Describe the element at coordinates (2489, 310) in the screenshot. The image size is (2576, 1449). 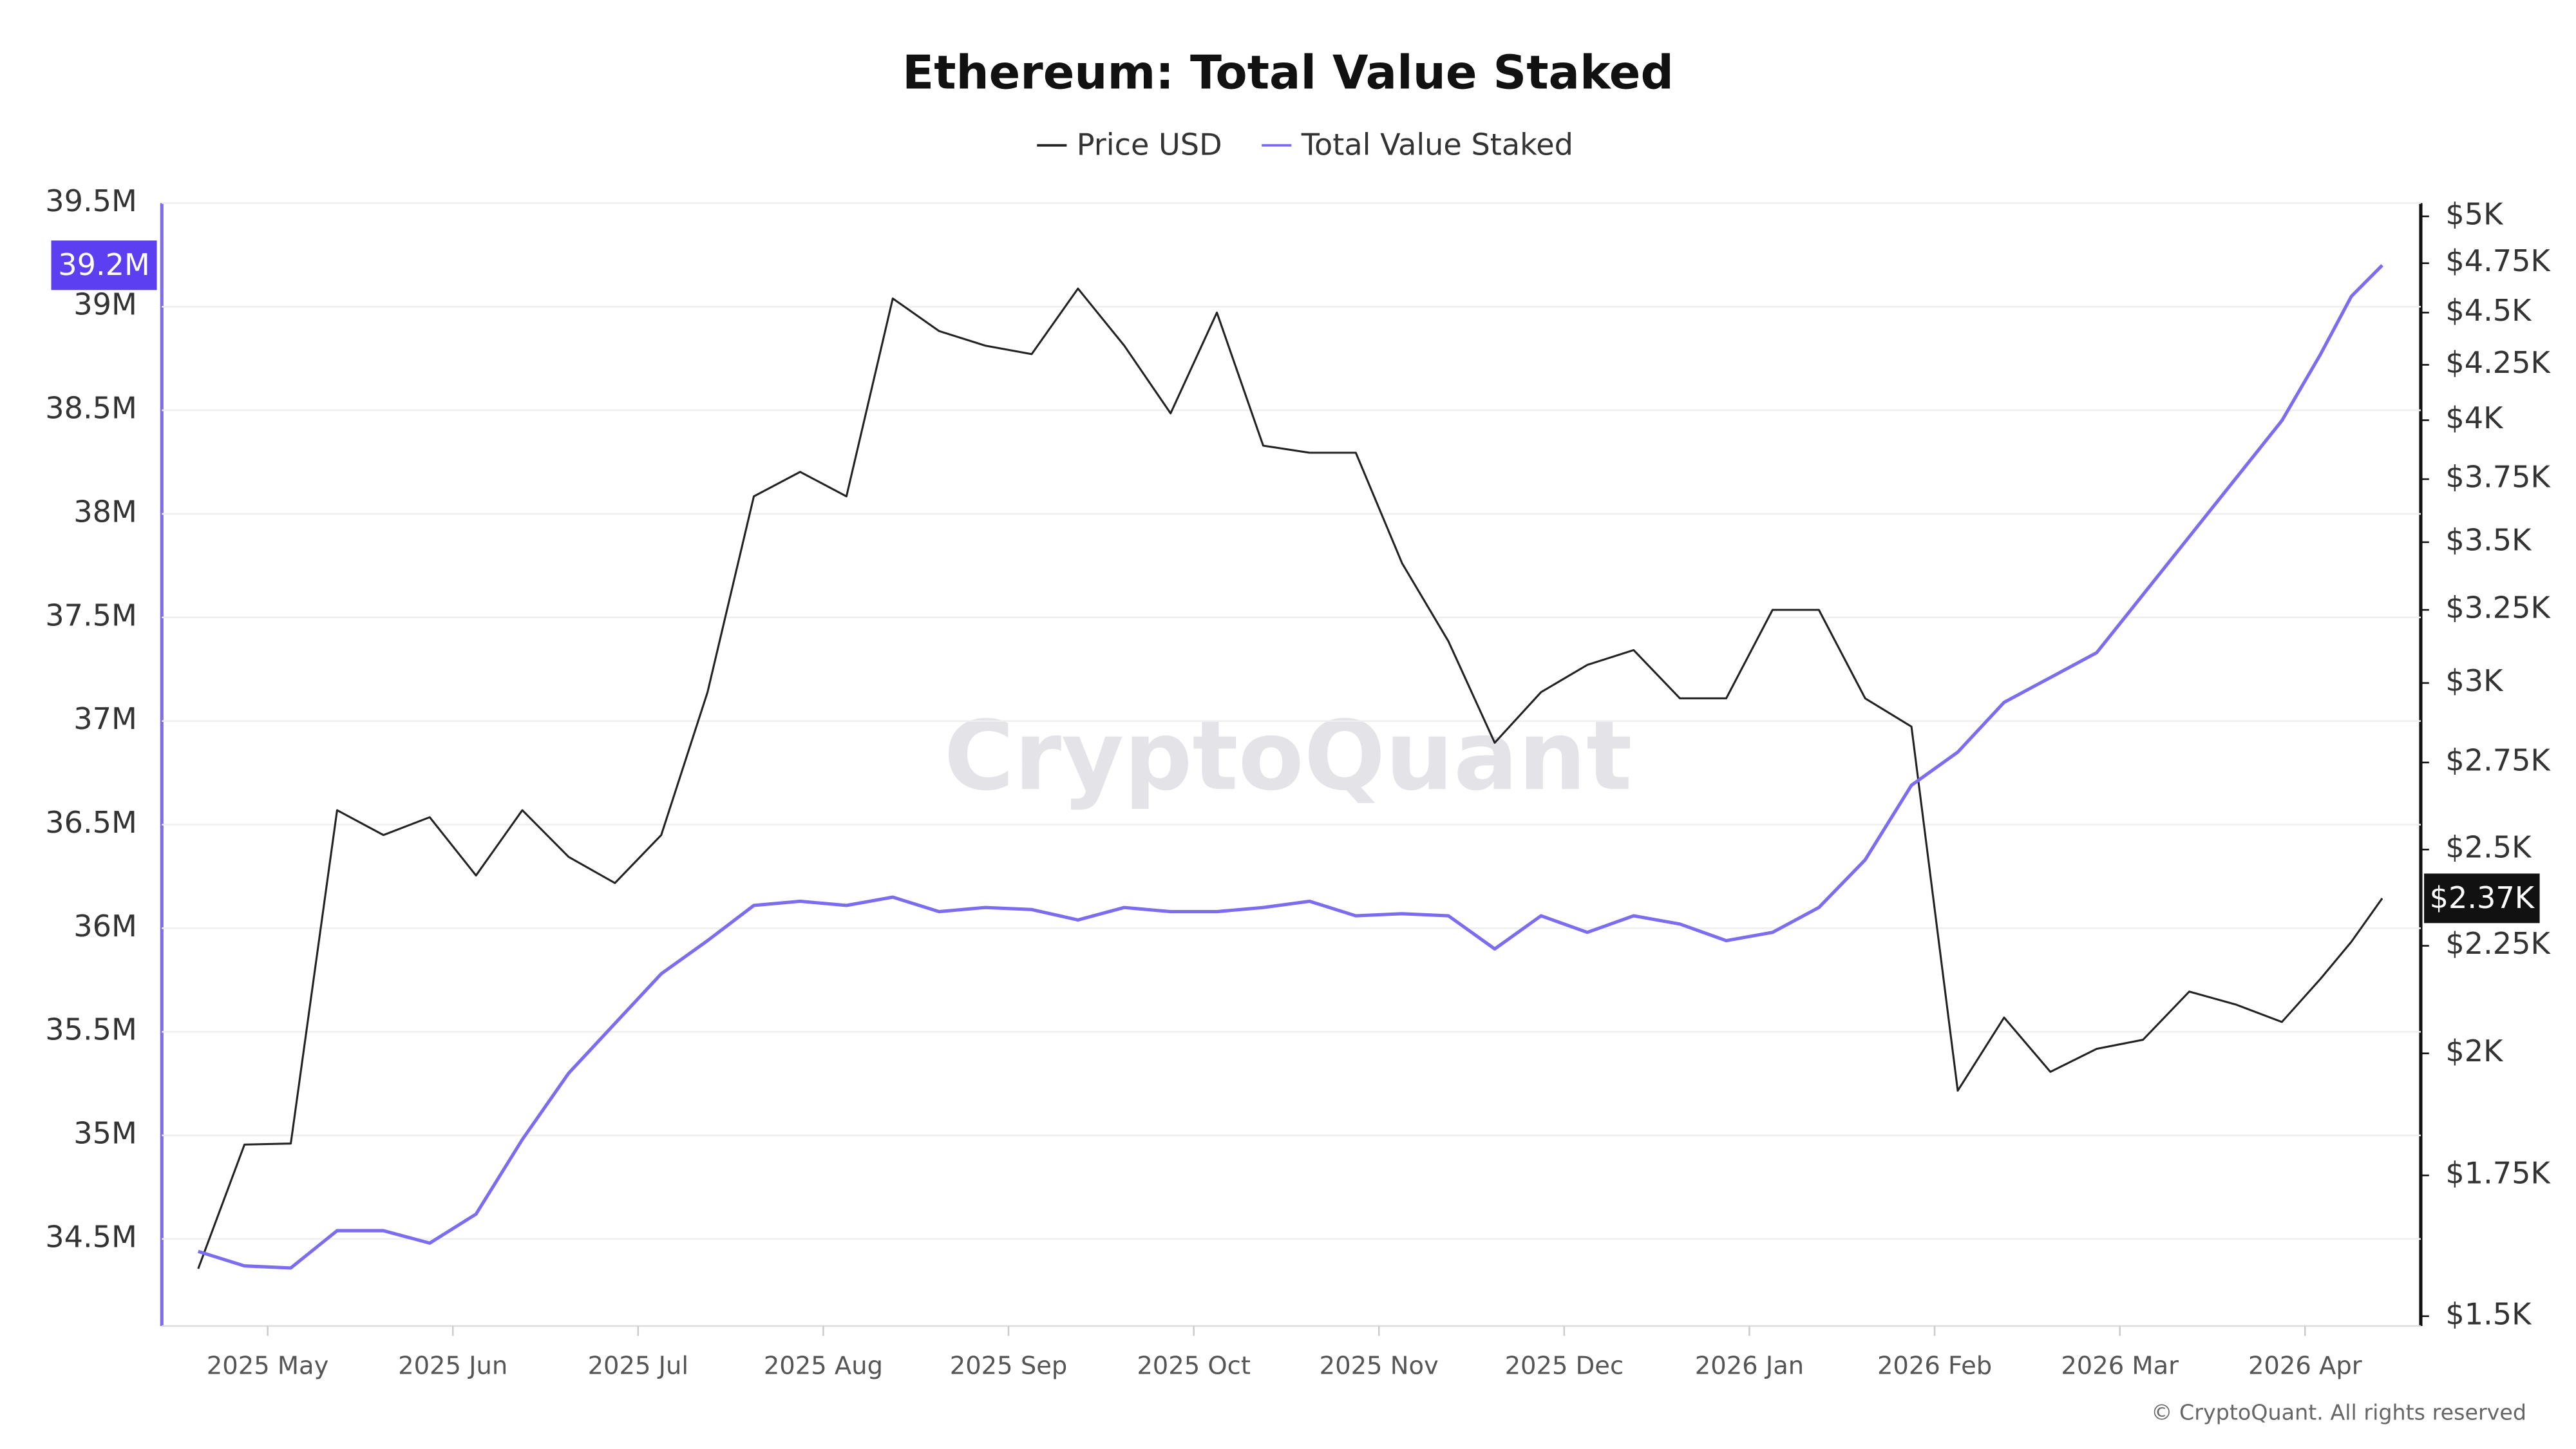
I see `y2-tick-label: $4.5K` at that location.